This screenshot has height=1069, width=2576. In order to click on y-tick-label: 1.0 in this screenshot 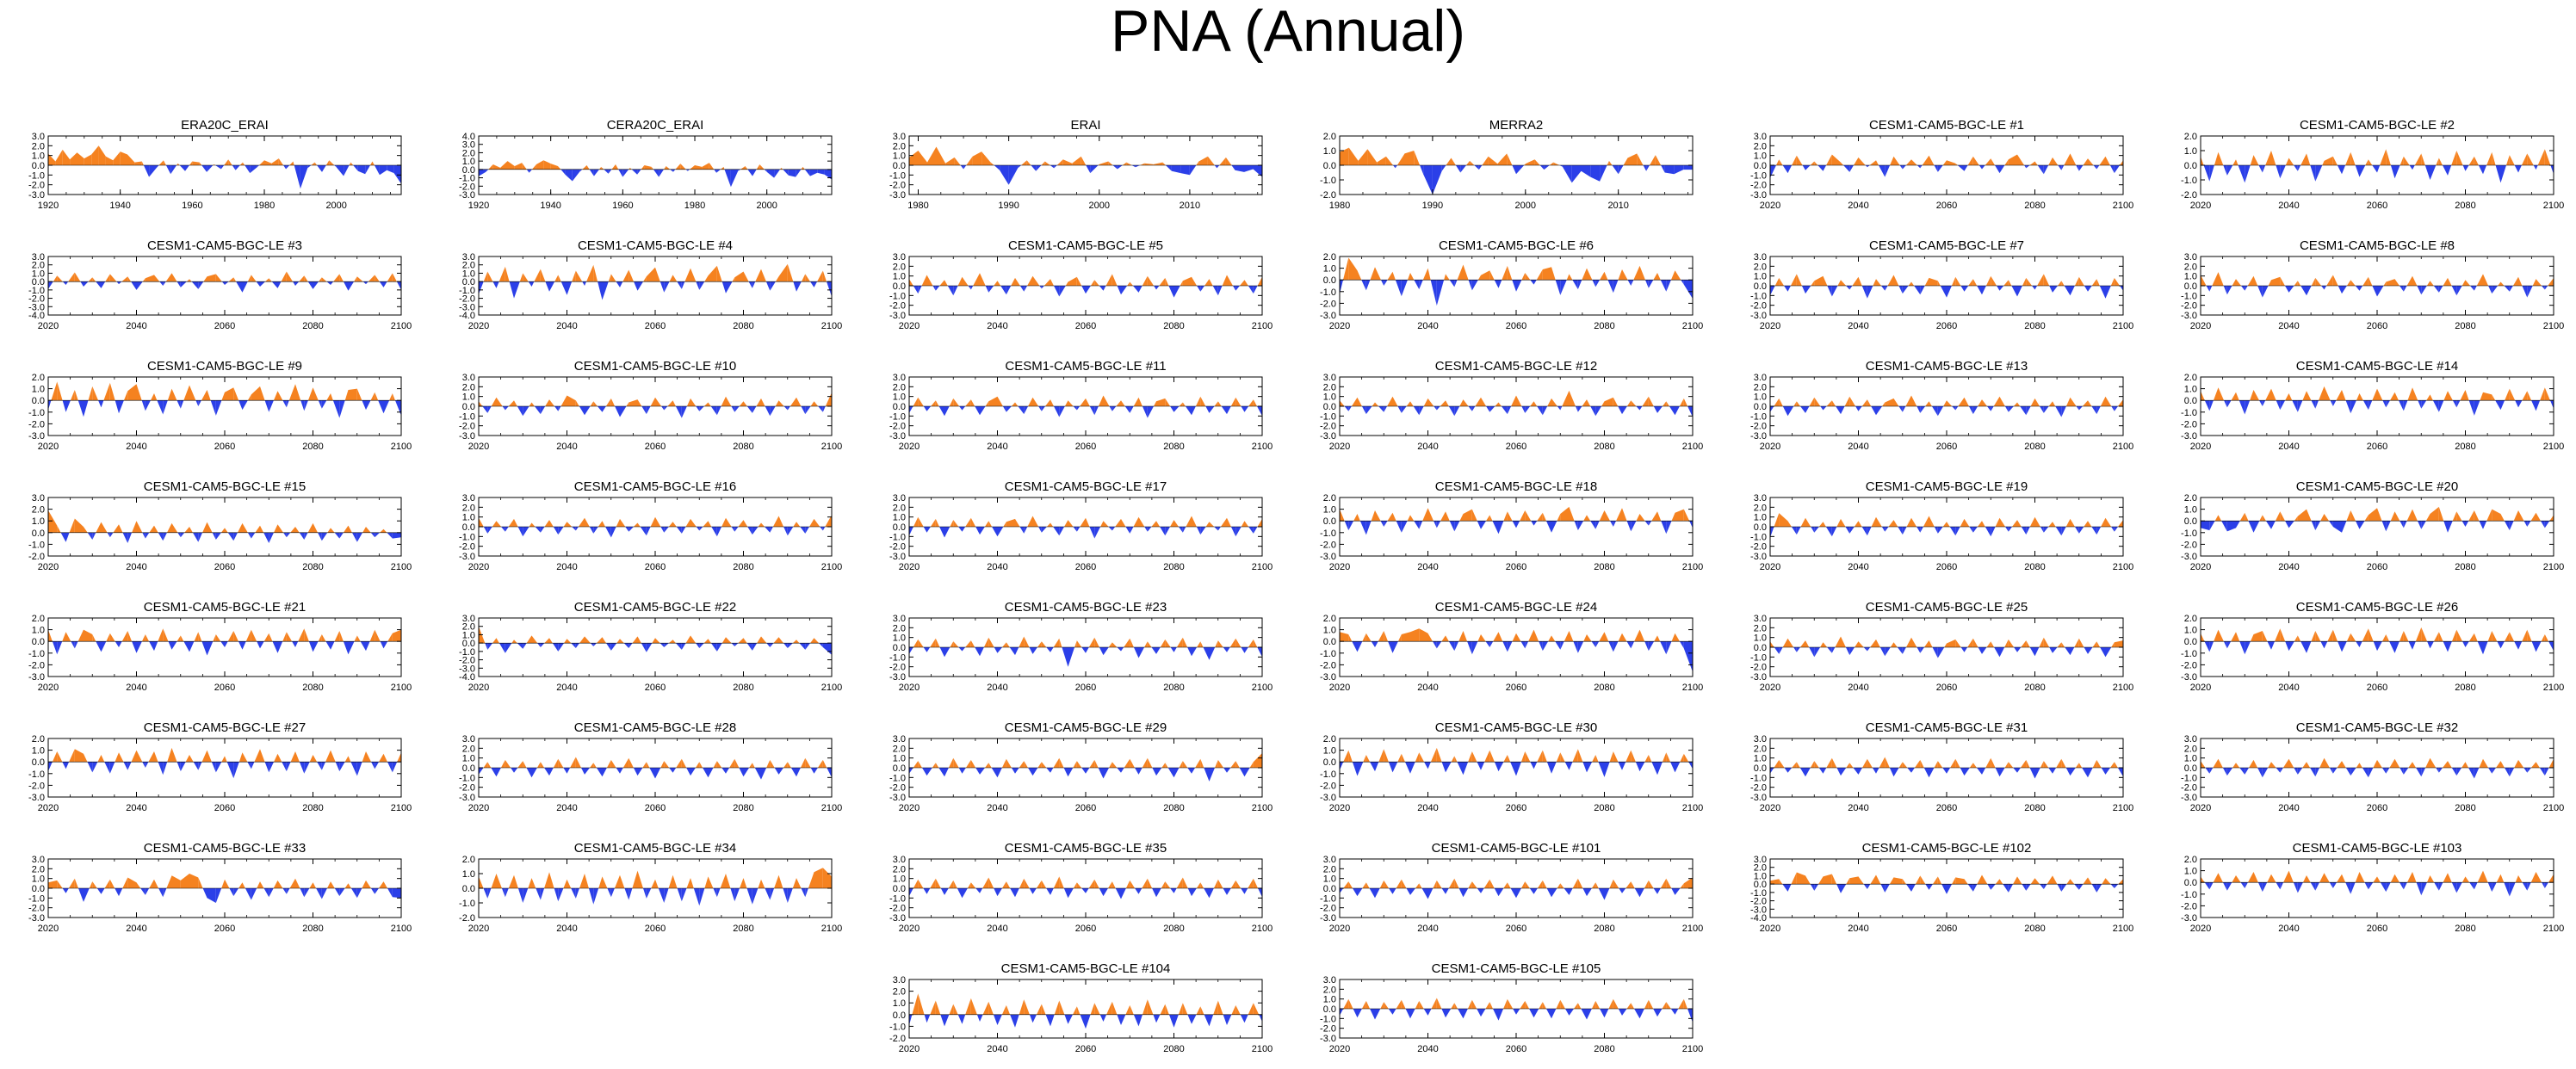, I will do `click(900, 638)`.